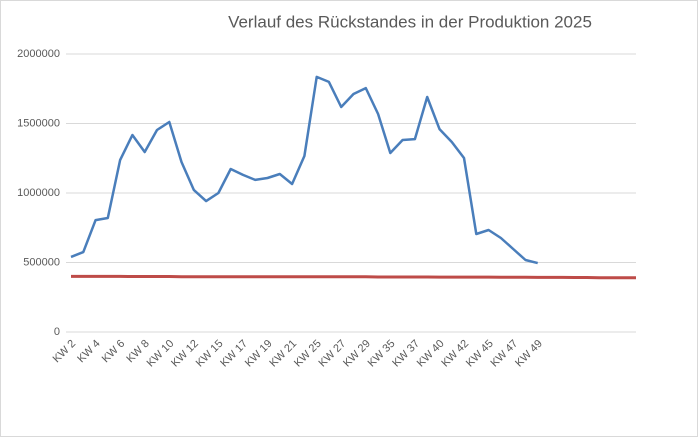 The height and width of the screenshot is (437, 698). Describe the element at coordinates (41, 262) in the screenshot. I see `y-tick-label: 500000` at that location.